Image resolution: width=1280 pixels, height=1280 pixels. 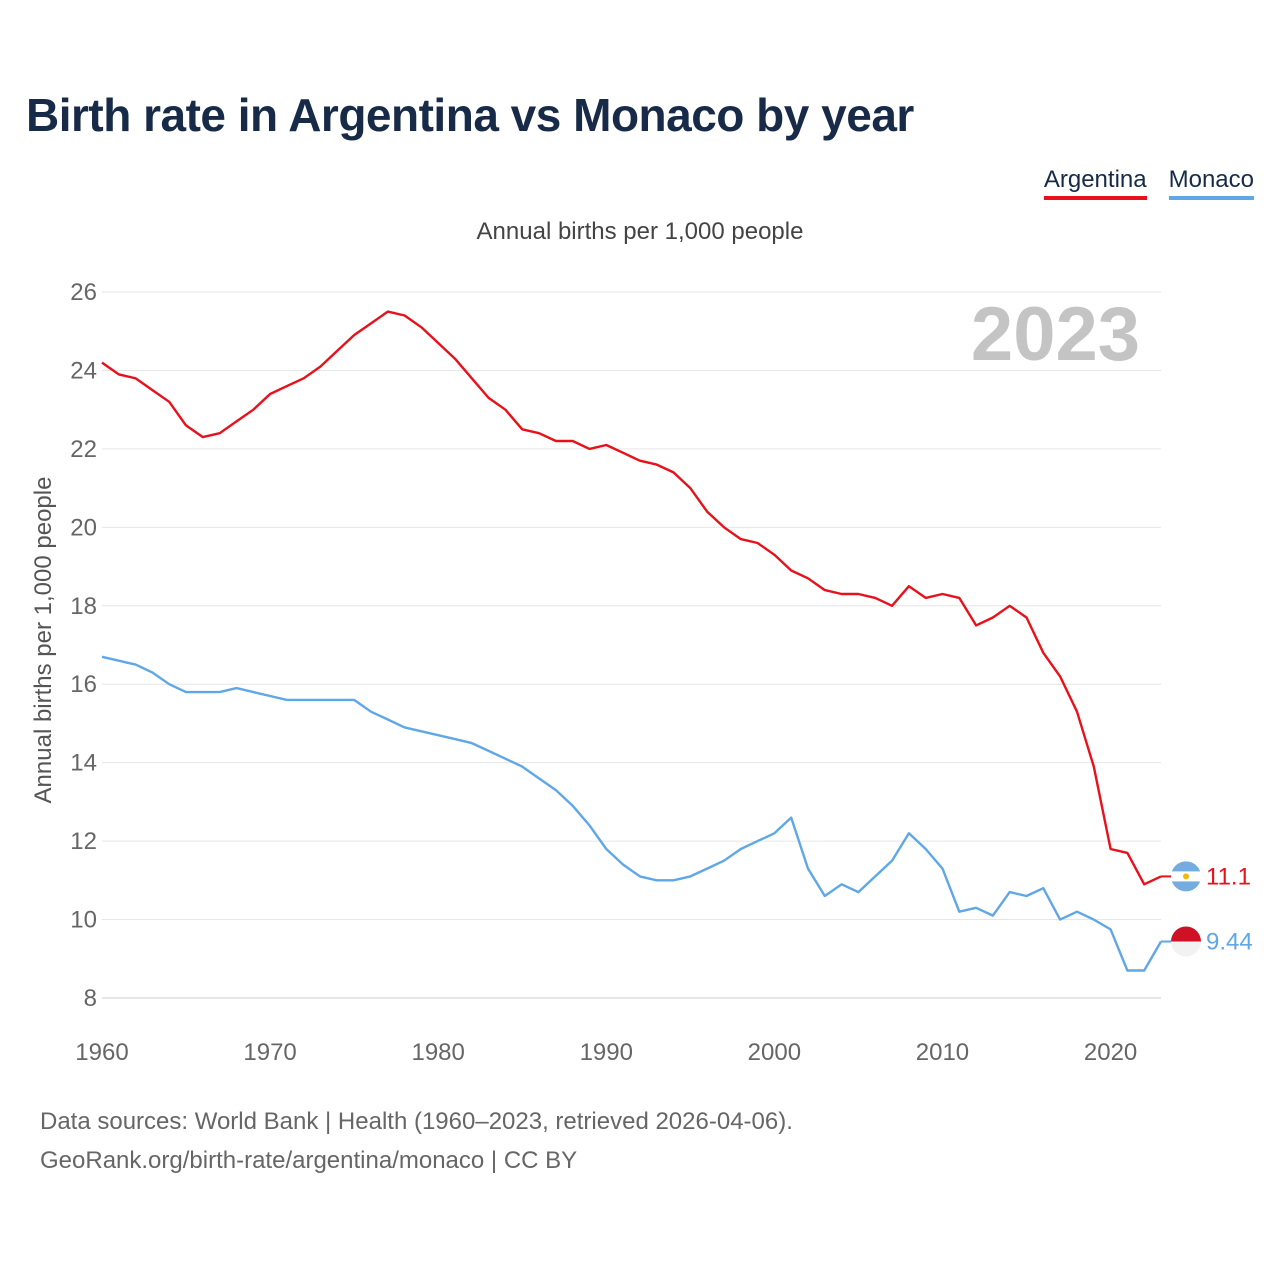 I want to click on end-value-label-monaco: 9.44, so click(x=1229, y=942).